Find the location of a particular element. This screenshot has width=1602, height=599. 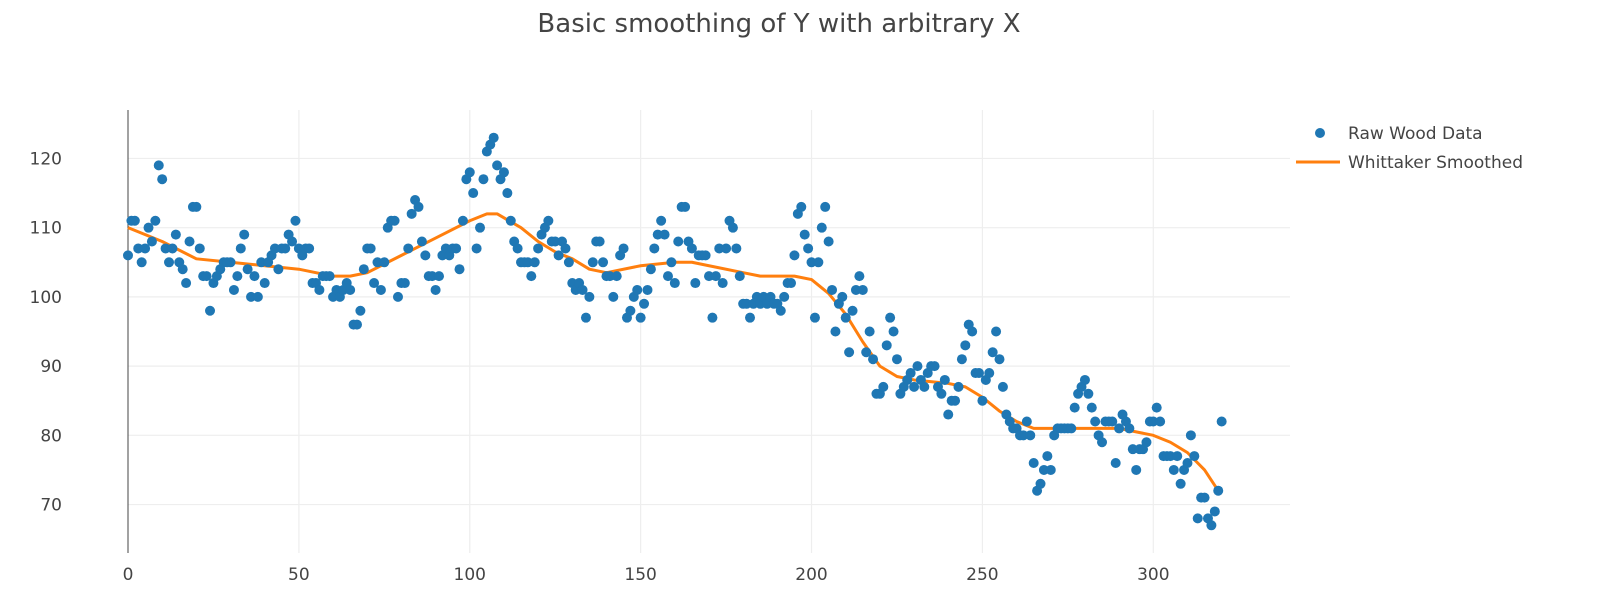

x-tick-label: 0 is located at coordinates (128, 575).